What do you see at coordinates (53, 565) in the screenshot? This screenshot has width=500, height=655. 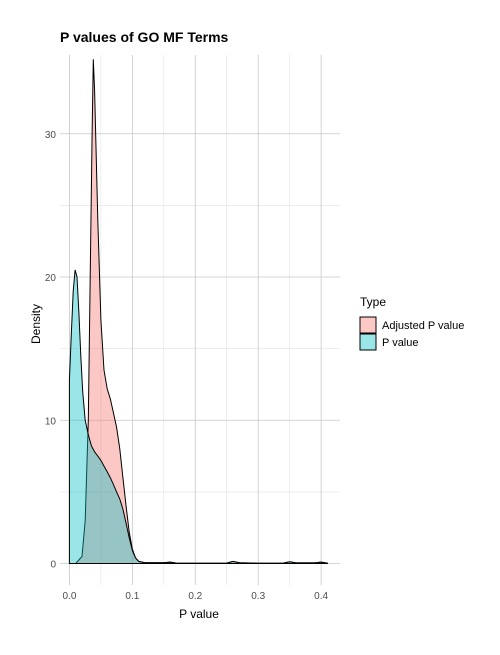 I see `y-tick-label: 0` at bounding box center [53, 565].